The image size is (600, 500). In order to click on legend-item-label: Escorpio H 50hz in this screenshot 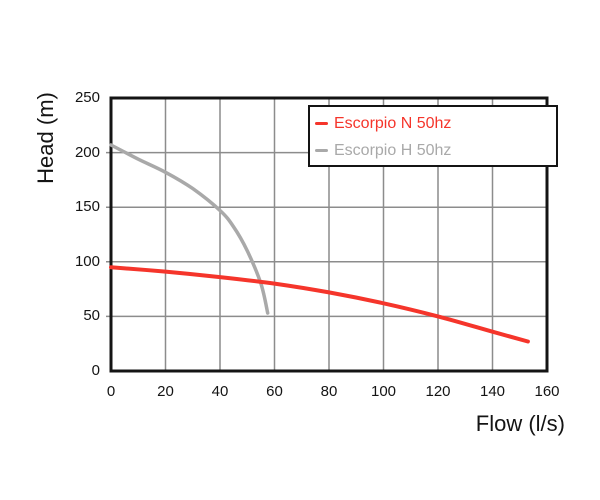, I will do `click(393, 150)`.